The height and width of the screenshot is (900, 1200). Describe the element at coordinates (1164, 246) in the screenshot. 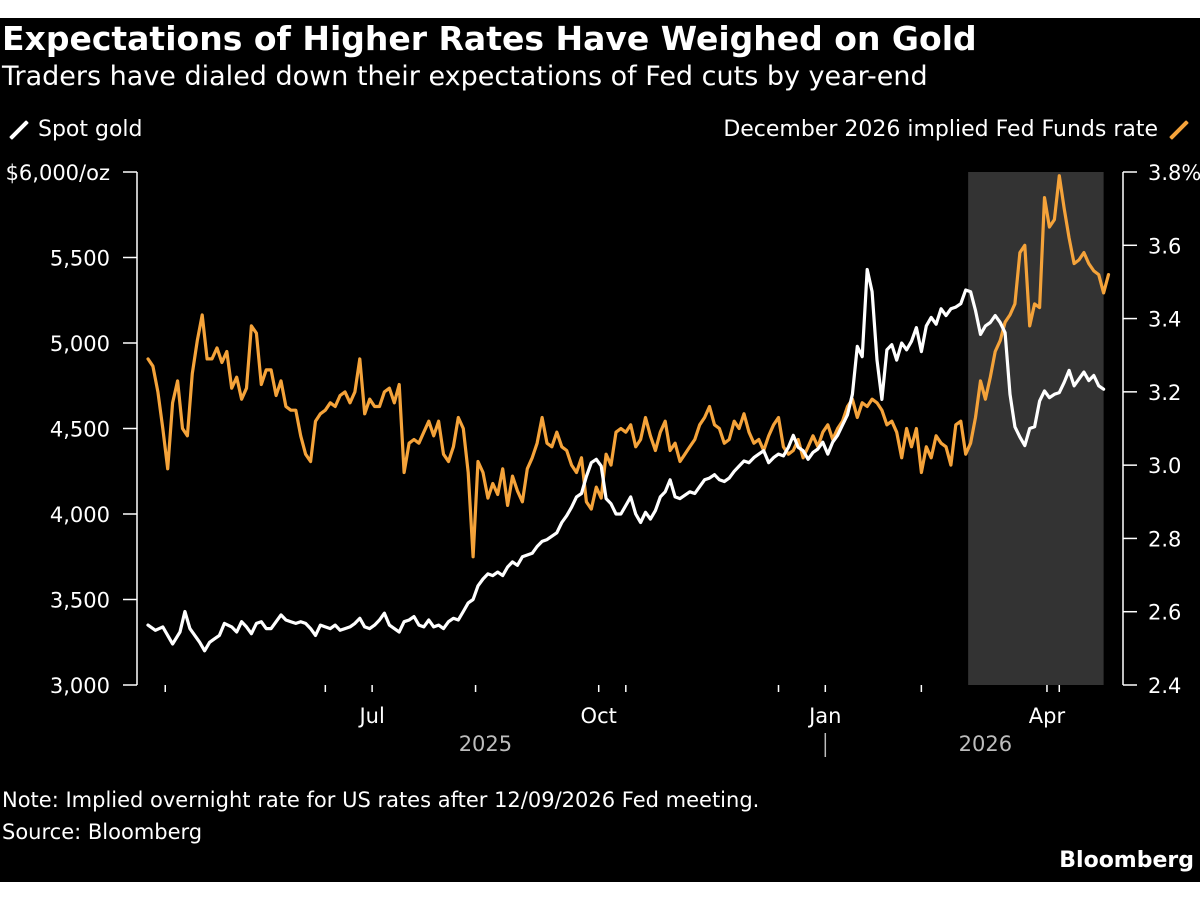

I see `right-axis-tick-label: 3.6` at that location.